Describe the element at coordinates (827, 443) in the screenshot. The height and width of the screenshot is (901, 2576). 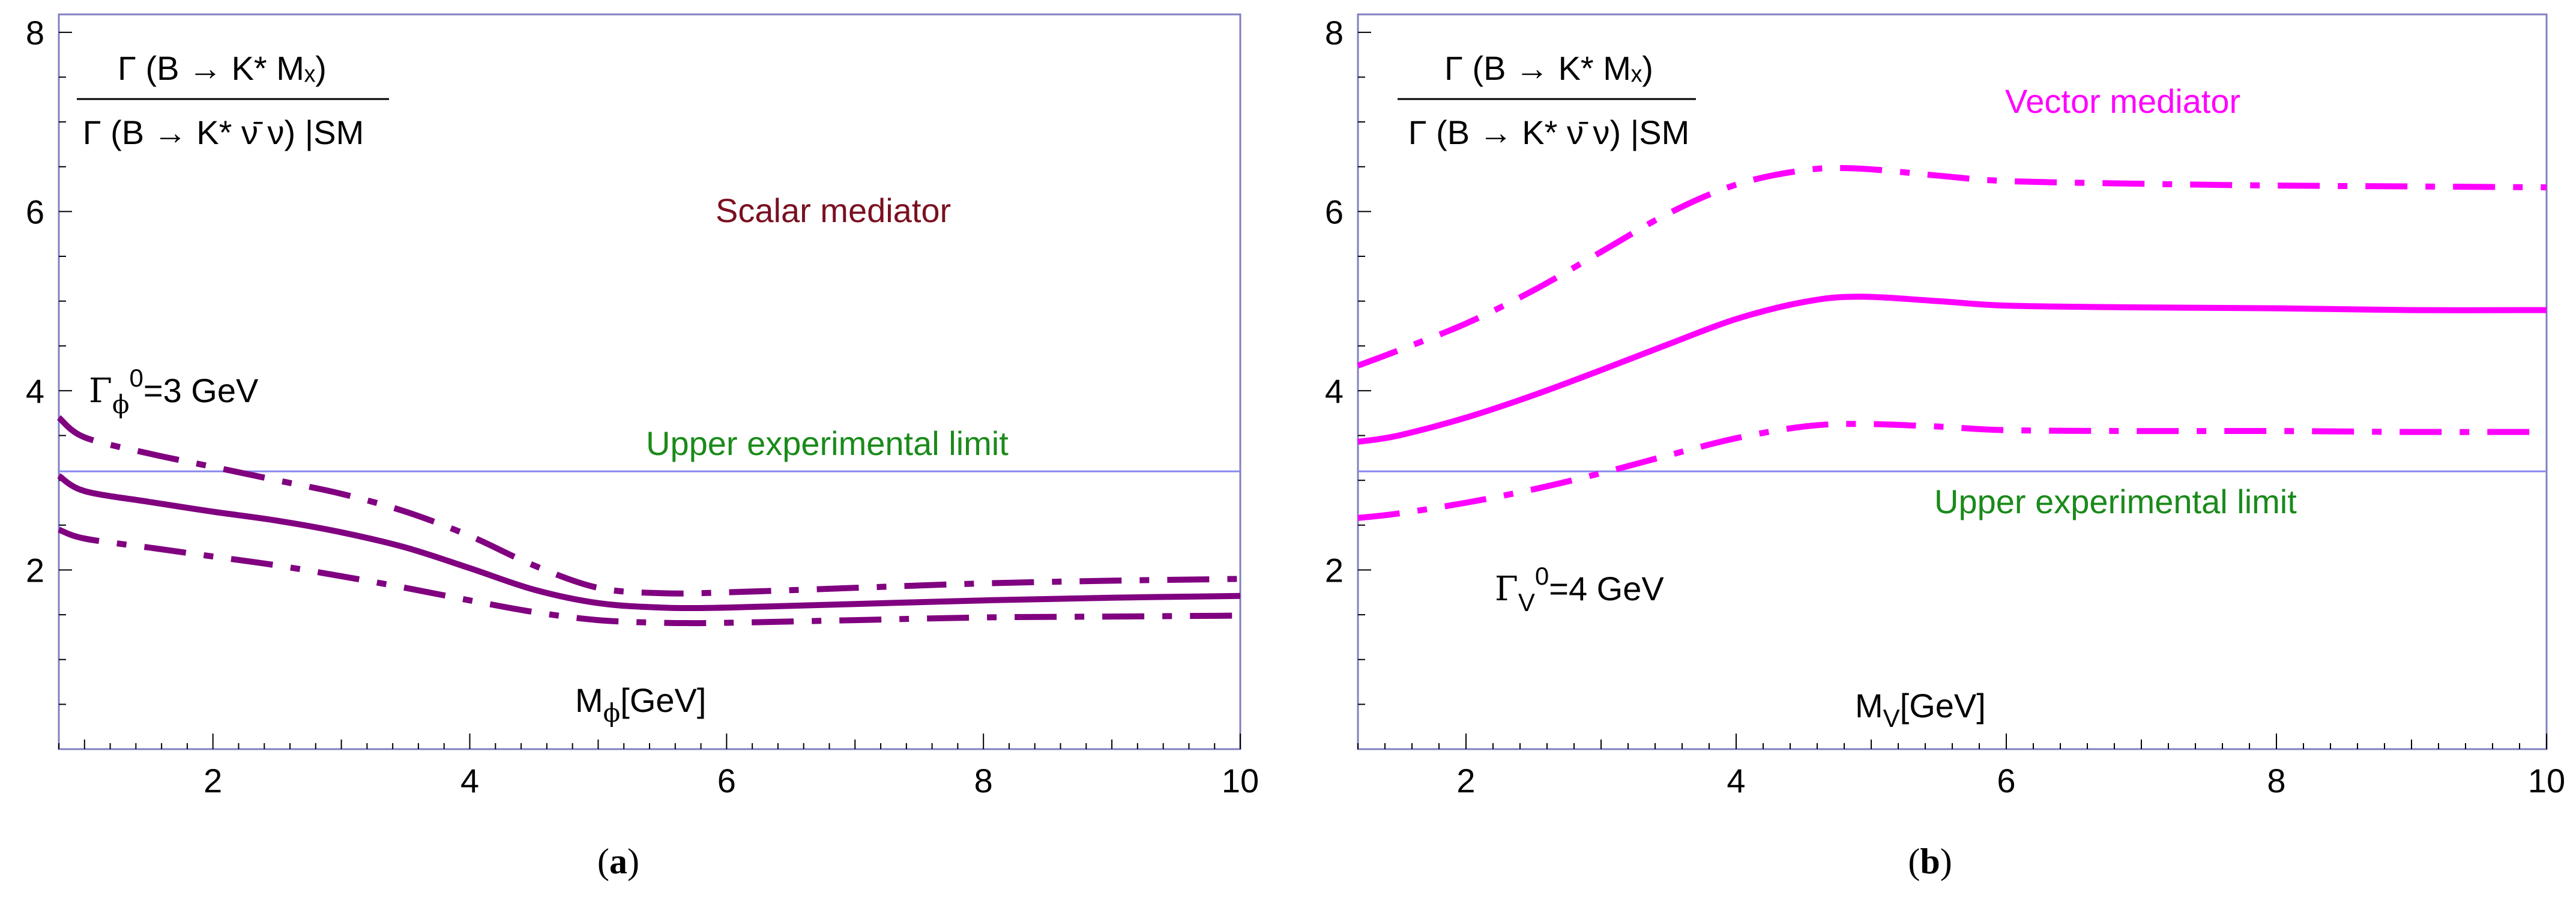
I see `panel-a-limit-label: Upper experimental limit` at that location.